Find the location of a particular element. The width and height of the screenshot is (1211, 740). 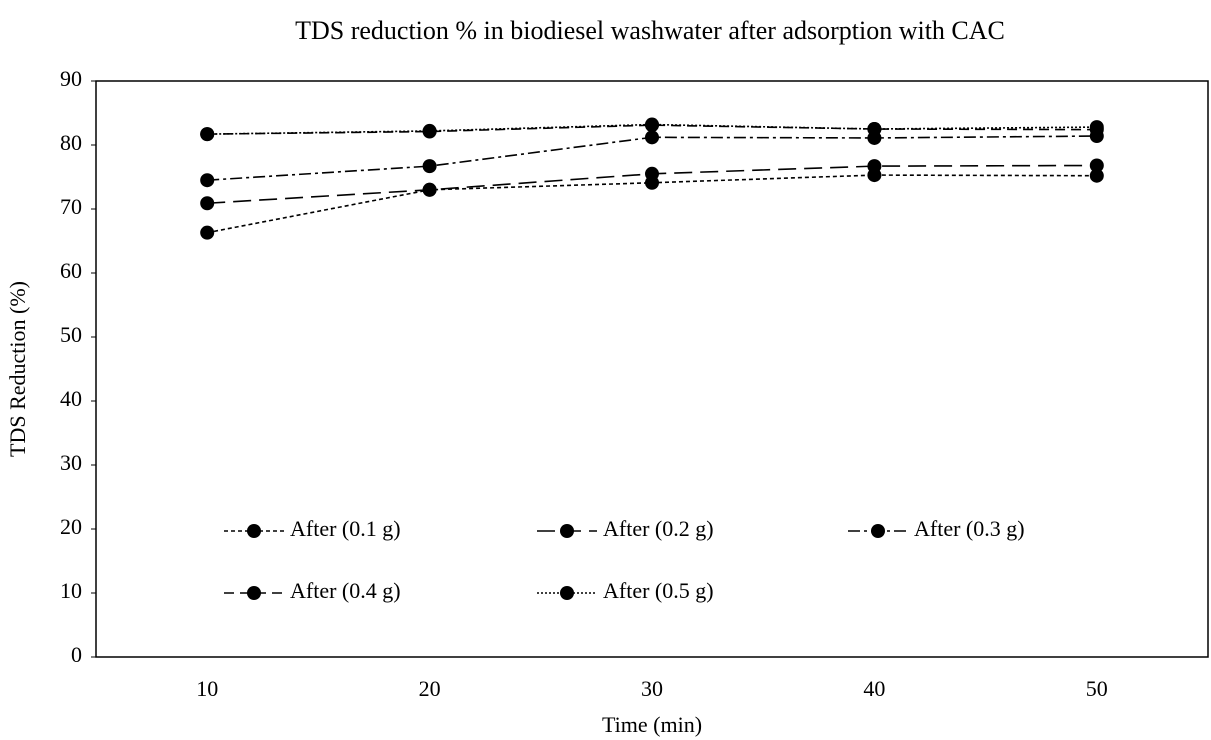

y-axis-label: TDS Reduction (%) is located at coordinates (17, 369).